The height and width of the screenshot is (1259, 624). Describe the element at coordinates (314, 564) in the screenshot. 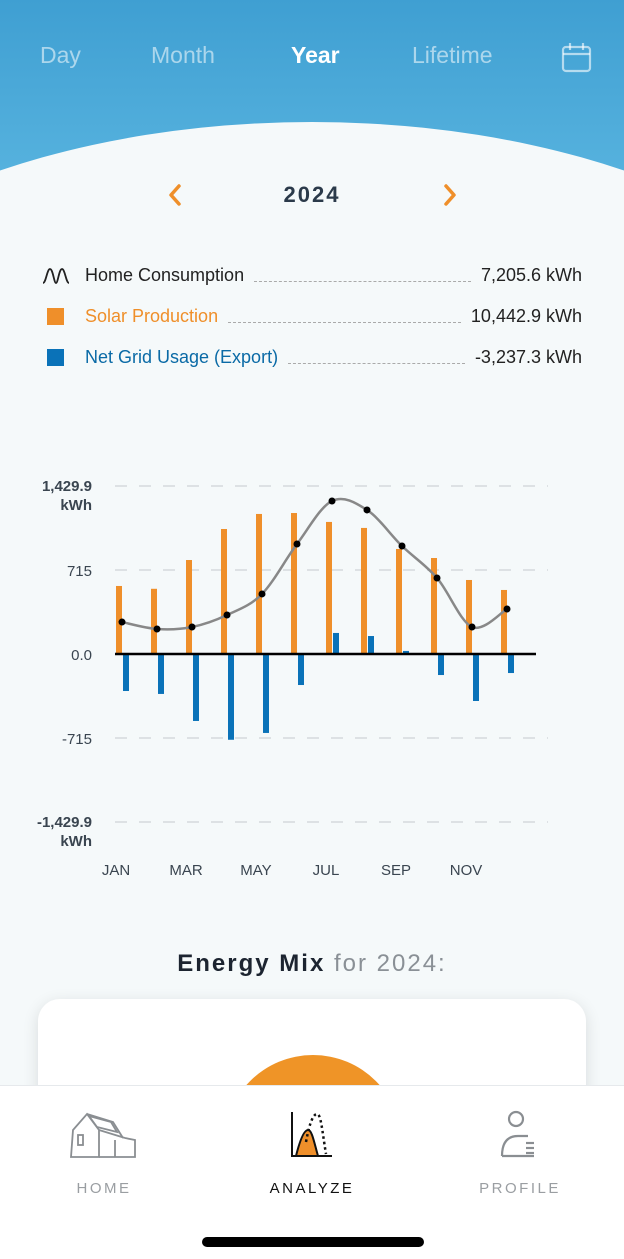

I see `consumption-line` at that location.